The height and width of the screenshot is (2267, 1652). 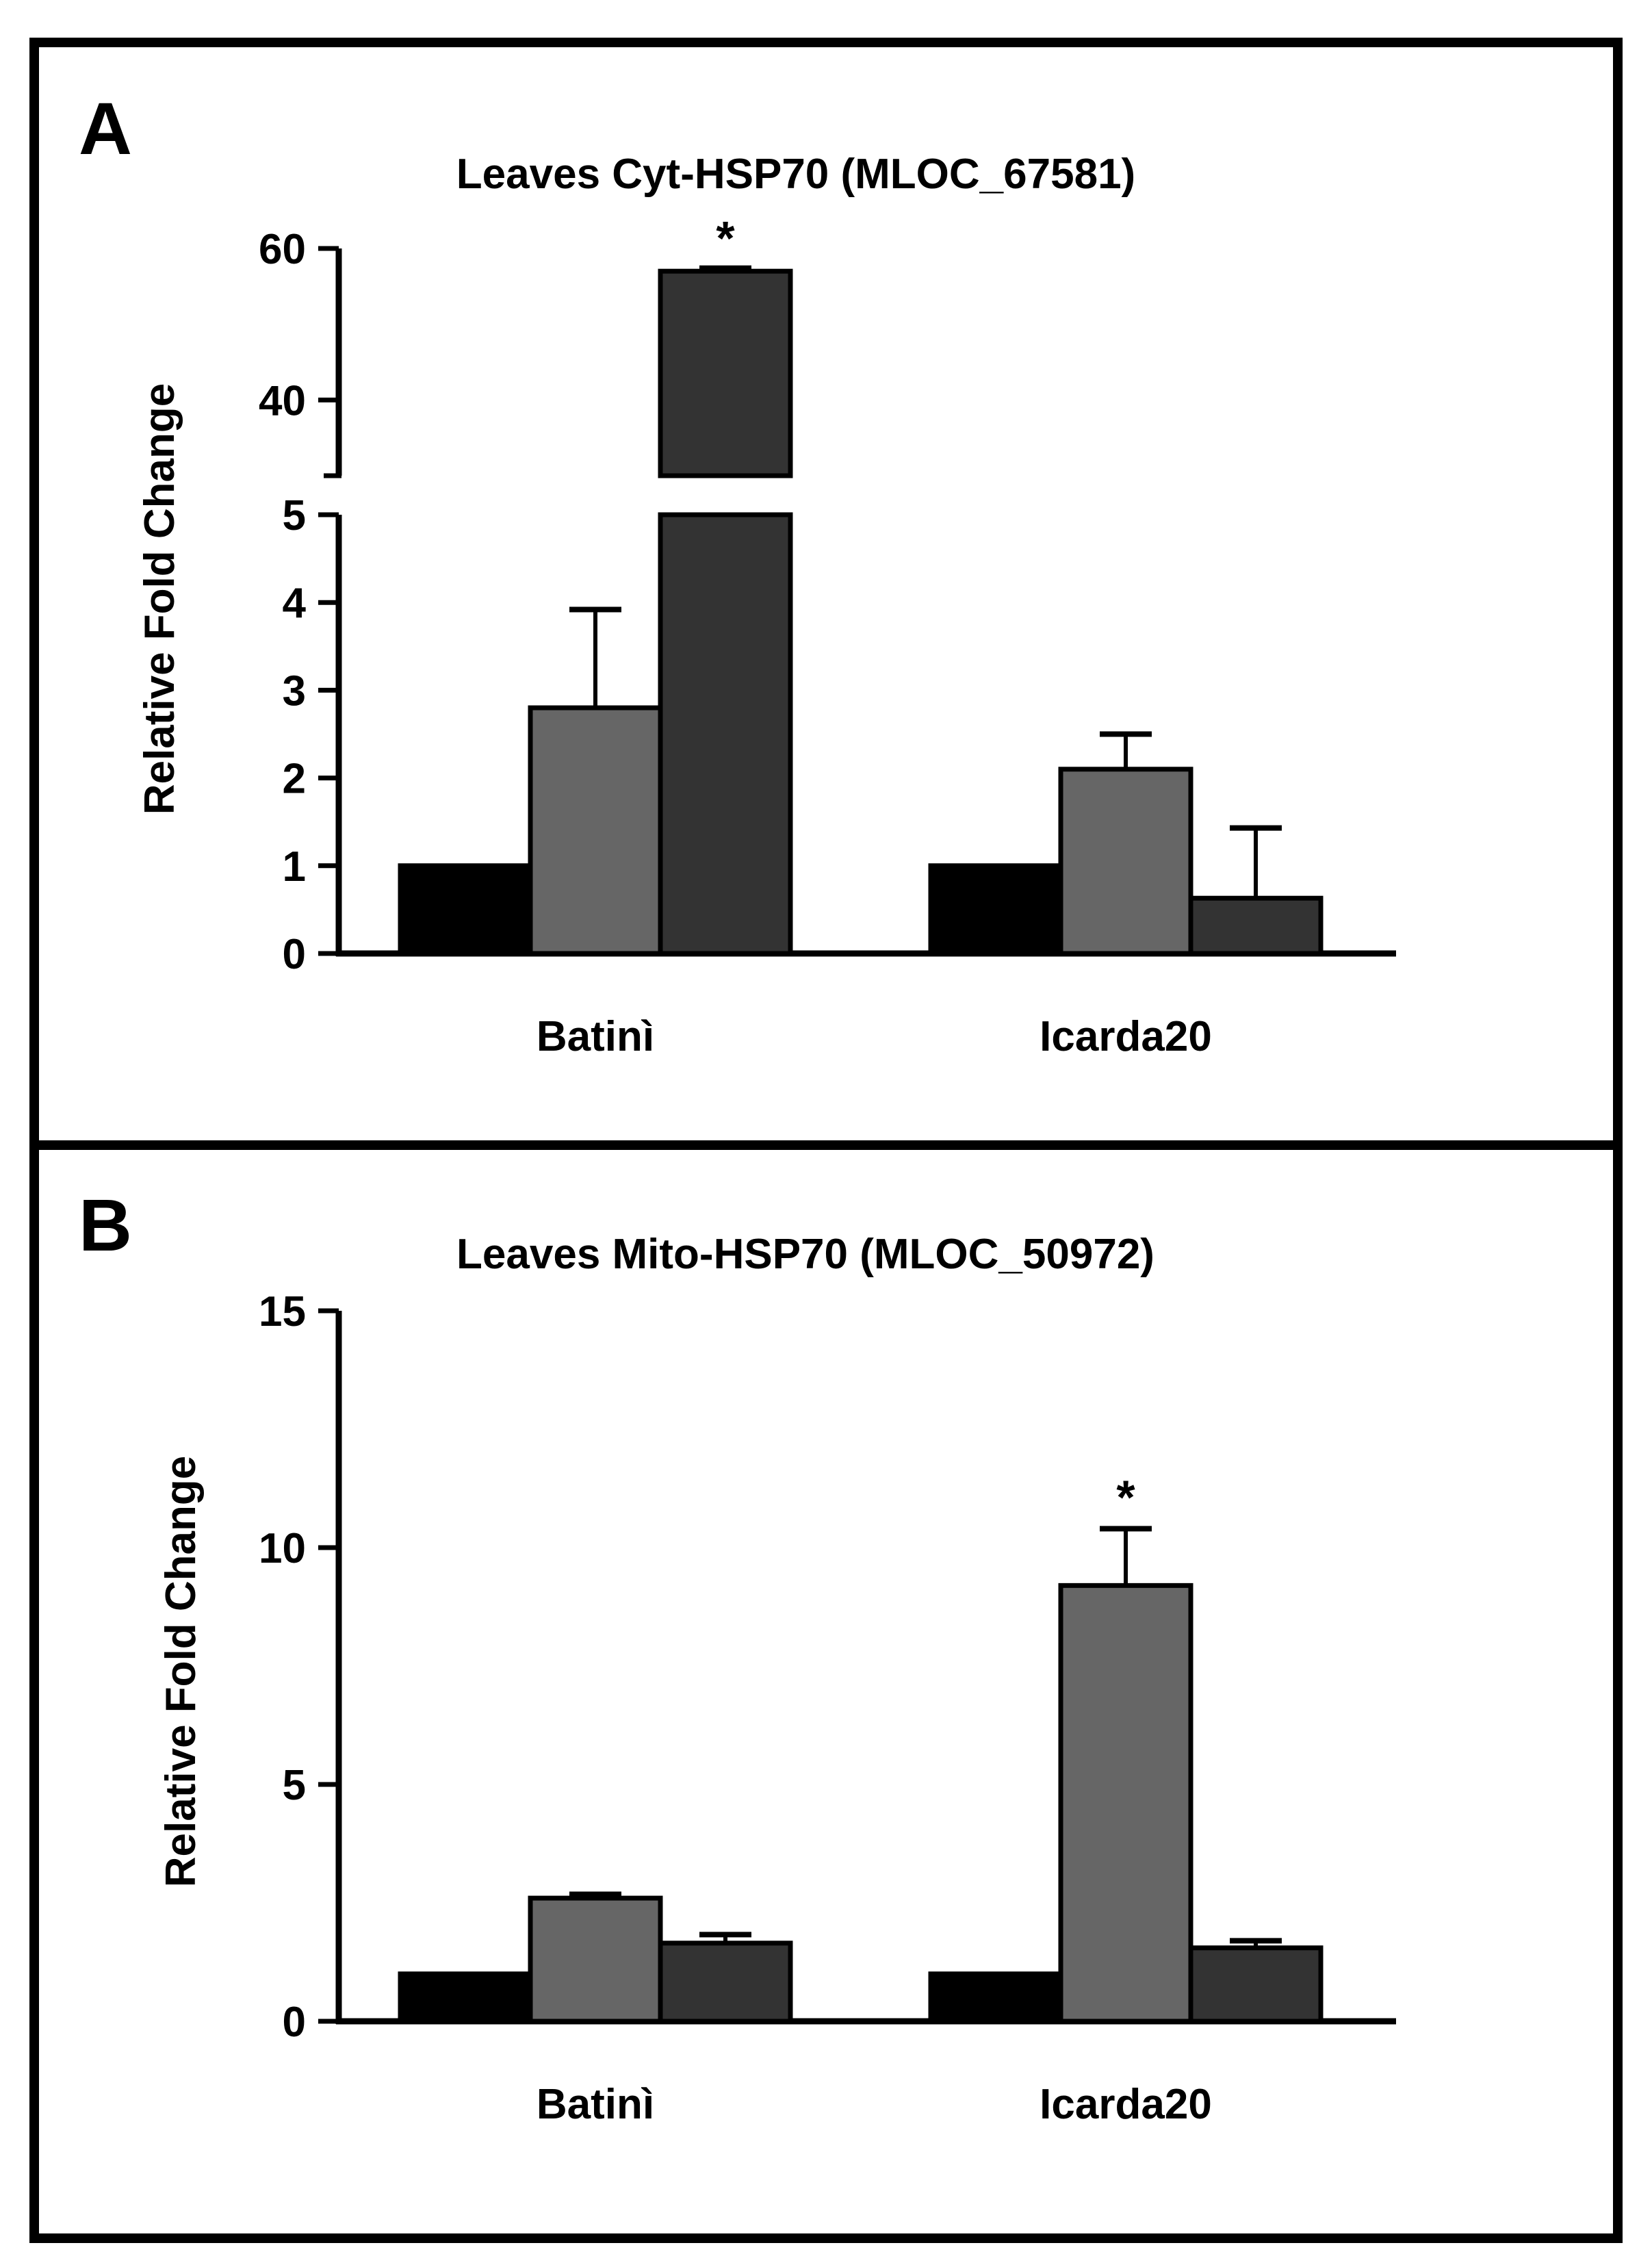 What do you see at coordinates (726, 734) in the screenshot?
I see `bar-batin-series-3-lower` at bounding box center [726, 734].